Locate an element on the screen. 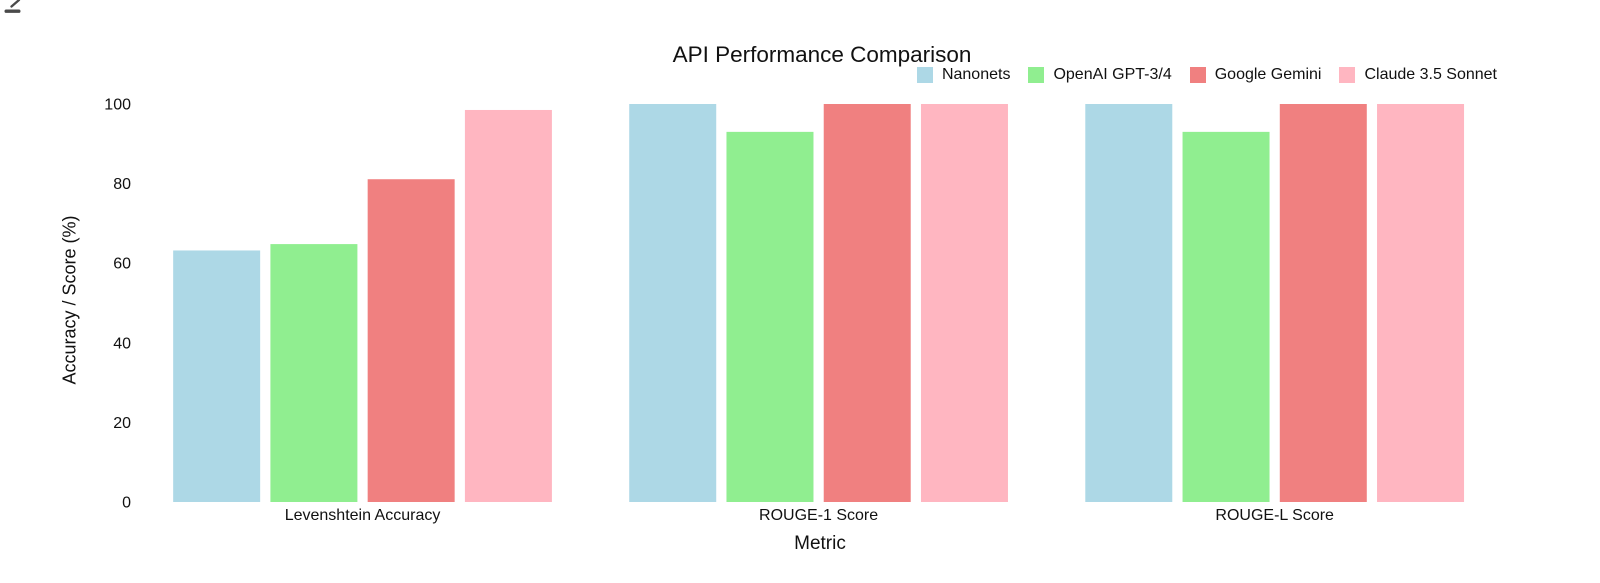  bar-google-gemini-levenshtein-accuracy is located at coordinates (411, 341).